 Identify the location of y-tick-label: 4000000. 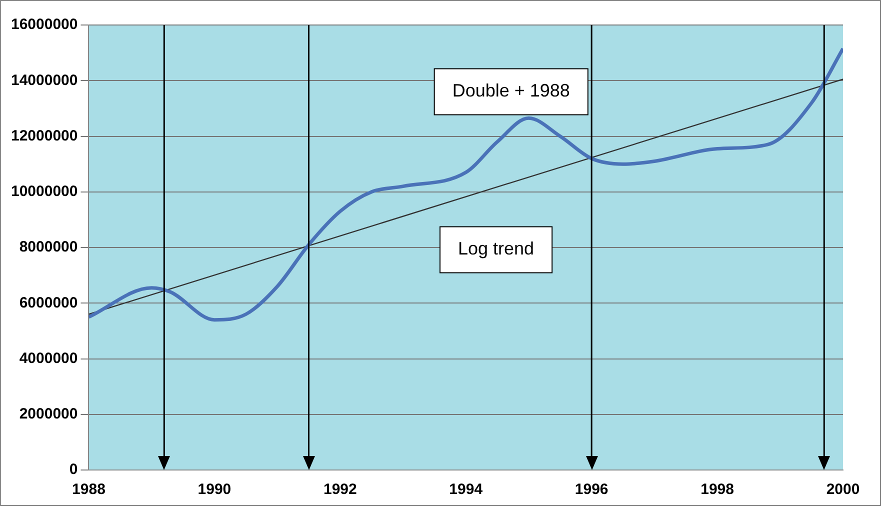
(48, 358).